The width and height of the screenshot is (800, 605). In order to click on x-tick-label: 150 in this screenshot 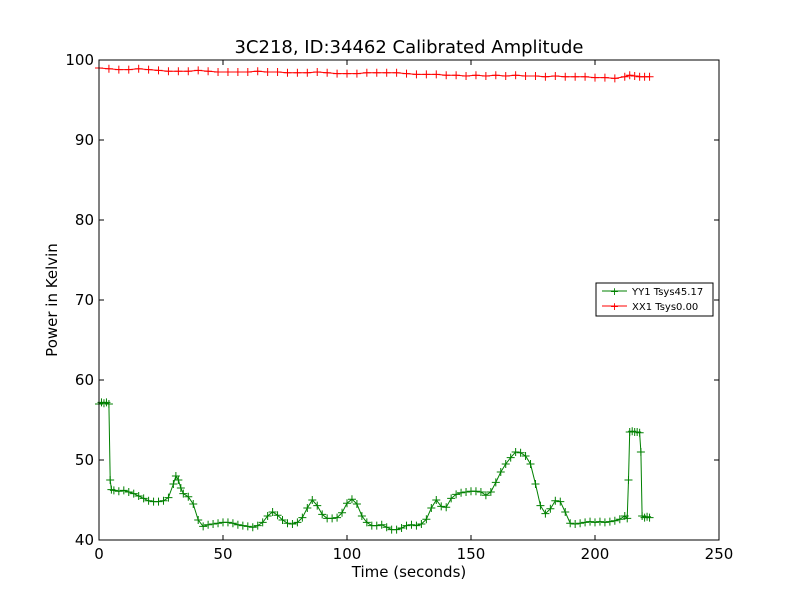, I will do `click(471, 554)`.